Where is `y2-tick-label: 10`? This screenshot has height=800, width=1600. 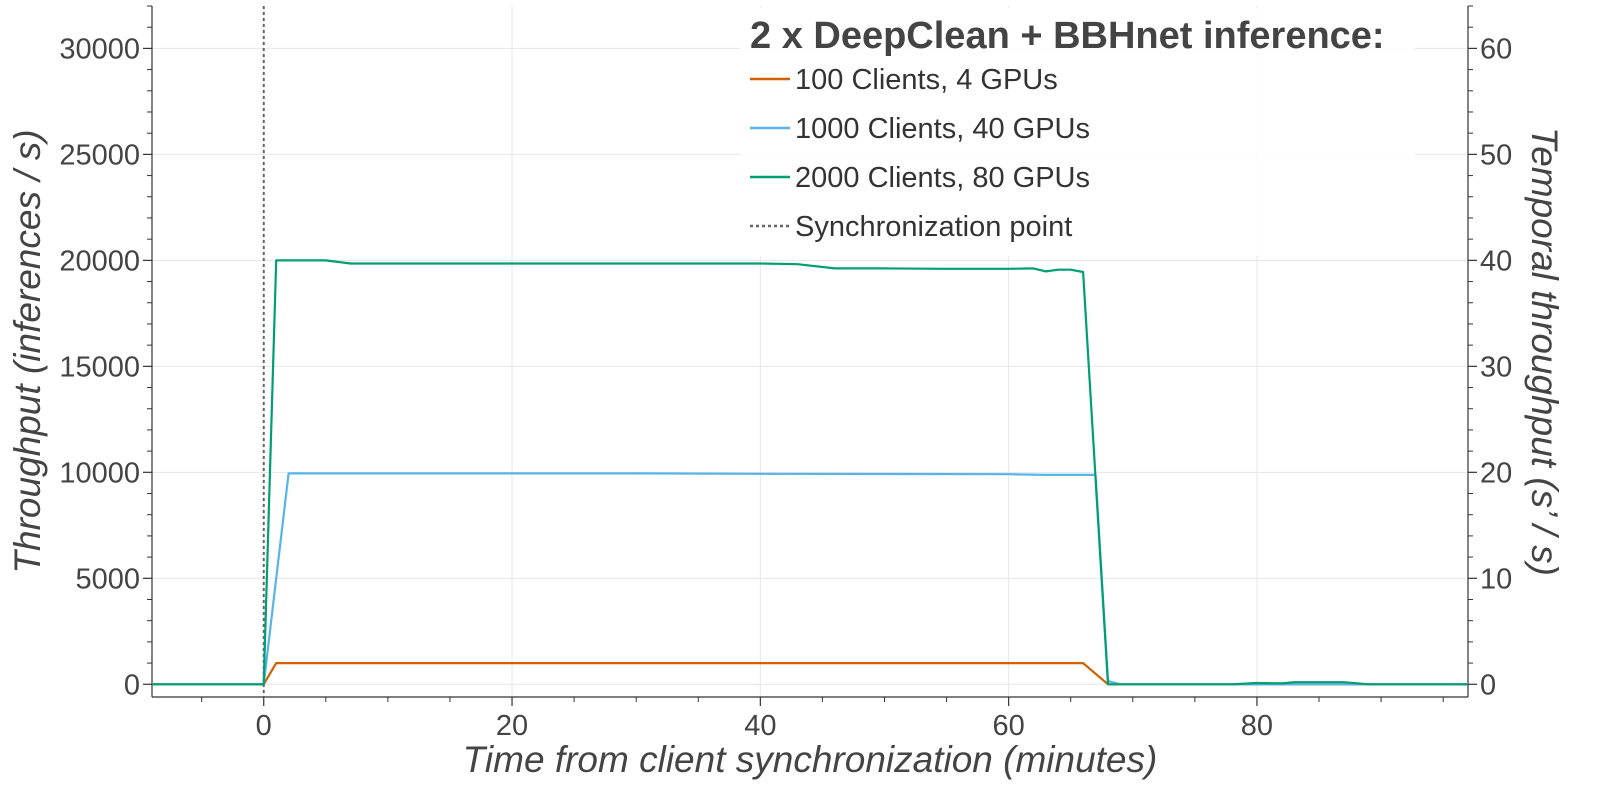 y2-tick-label: 10 is located at coordinates (1496, 579).